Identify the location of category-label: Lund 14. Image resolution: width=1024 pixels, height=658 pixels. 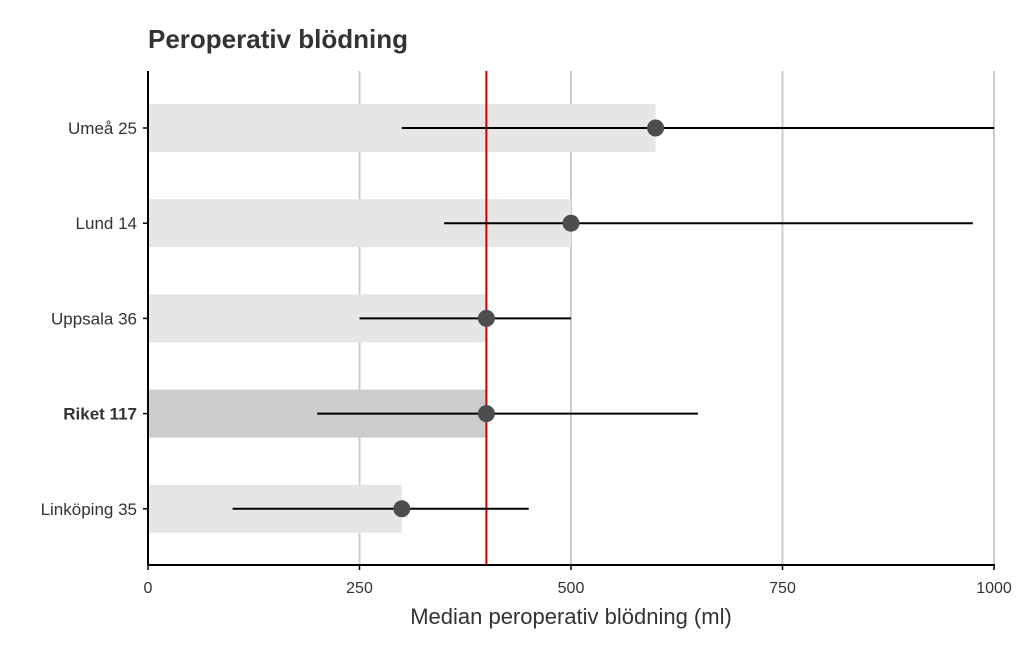
(106, 223).